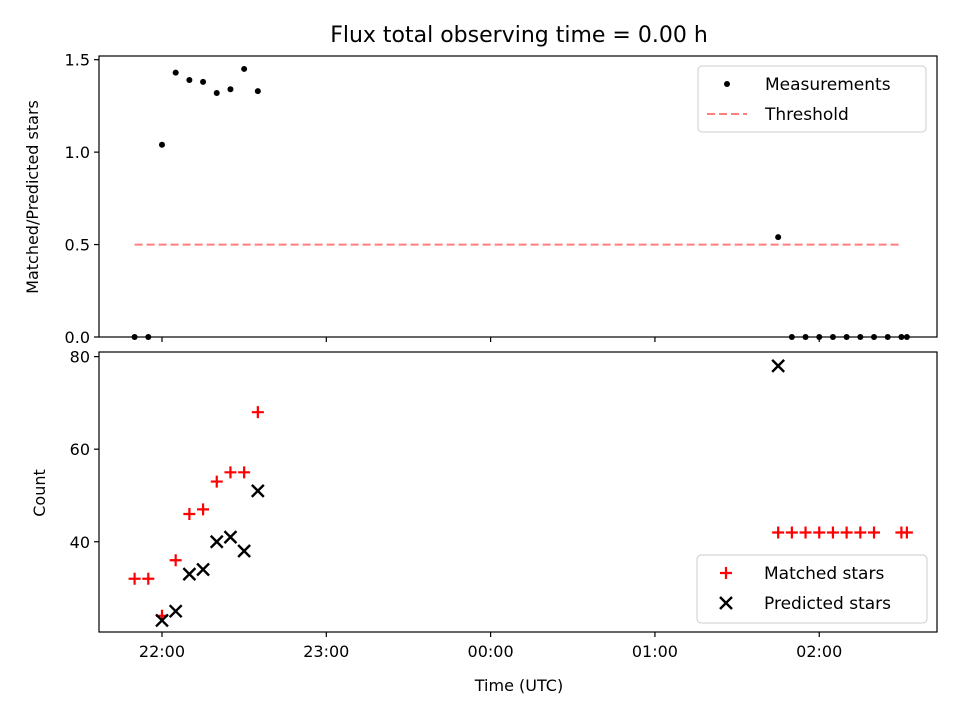 The image size is (960, 720). Describe the element at coordinates (32, 197) in the screenshot. I see `top-y-axis-label: Matched/Predicted stars` at that location.